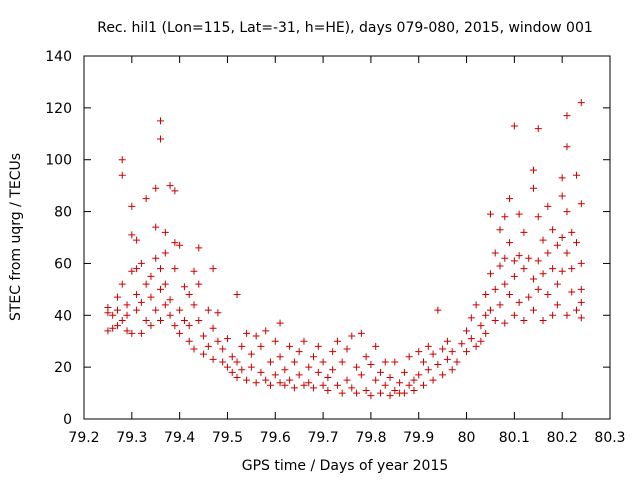 The height and width of the screenshot is (480, 640). I want to click on x-tick-label: 79.7, so click(323, 438).